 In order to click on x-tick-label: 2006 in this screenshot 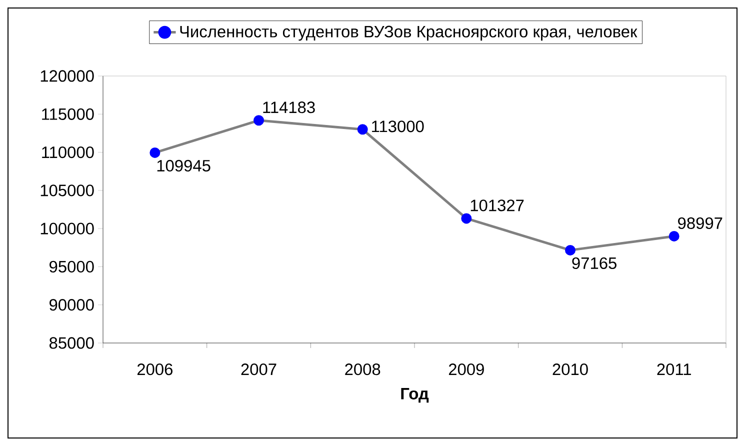, I will do `click(154, 370)`.